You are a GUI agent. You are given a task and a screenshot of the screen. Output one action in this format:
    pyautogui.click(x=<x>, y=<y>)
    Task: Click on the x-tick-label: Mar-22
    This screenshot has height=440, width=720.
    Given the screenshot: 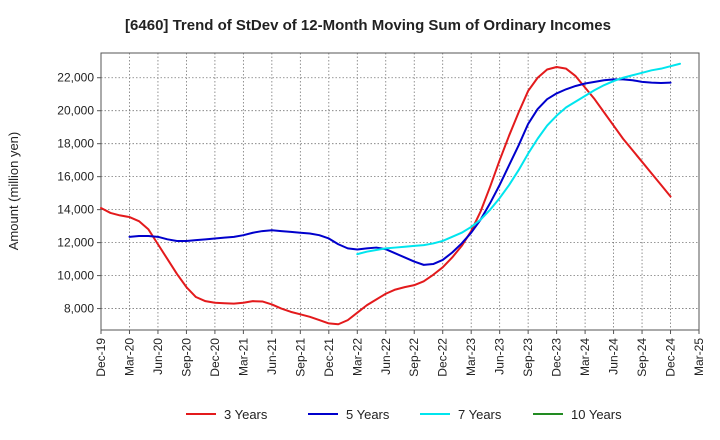 What is the action you would take?
    pyautogui.click(x=357, y=357)
    